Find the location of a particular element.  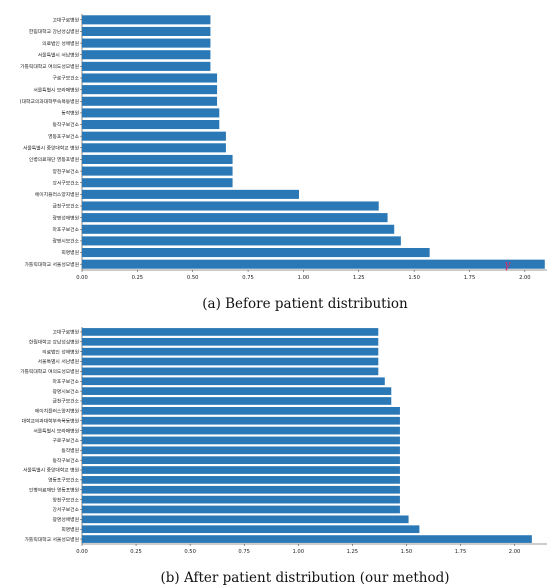

x-tick-label: 1.50 is located at coordinates (414, 278).